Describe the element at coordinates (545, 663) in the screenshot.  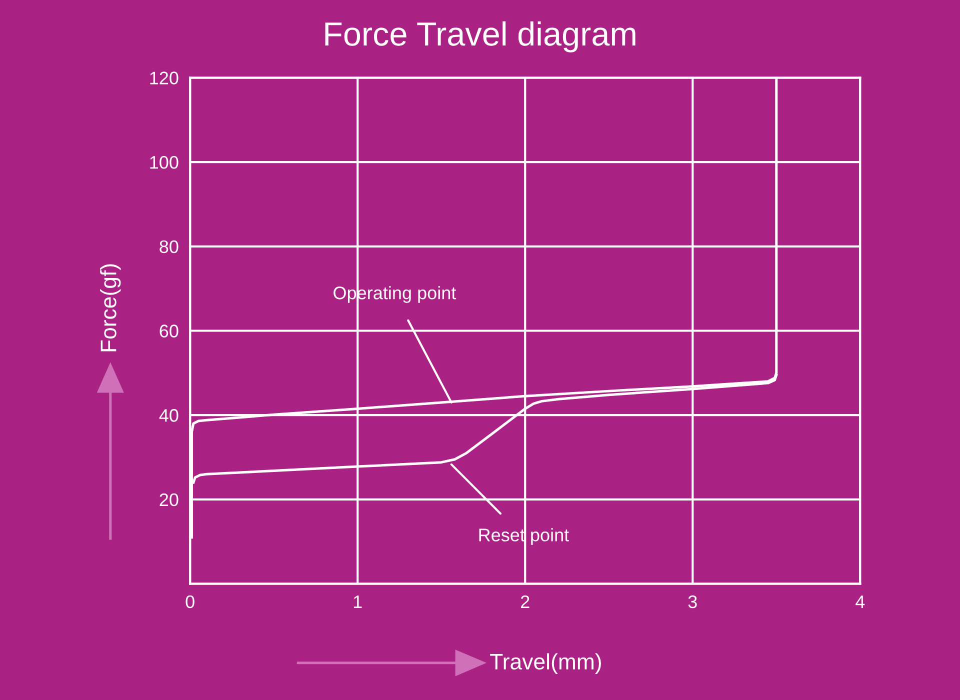
I see `x-axis-title: Travel(mm)` at that location.